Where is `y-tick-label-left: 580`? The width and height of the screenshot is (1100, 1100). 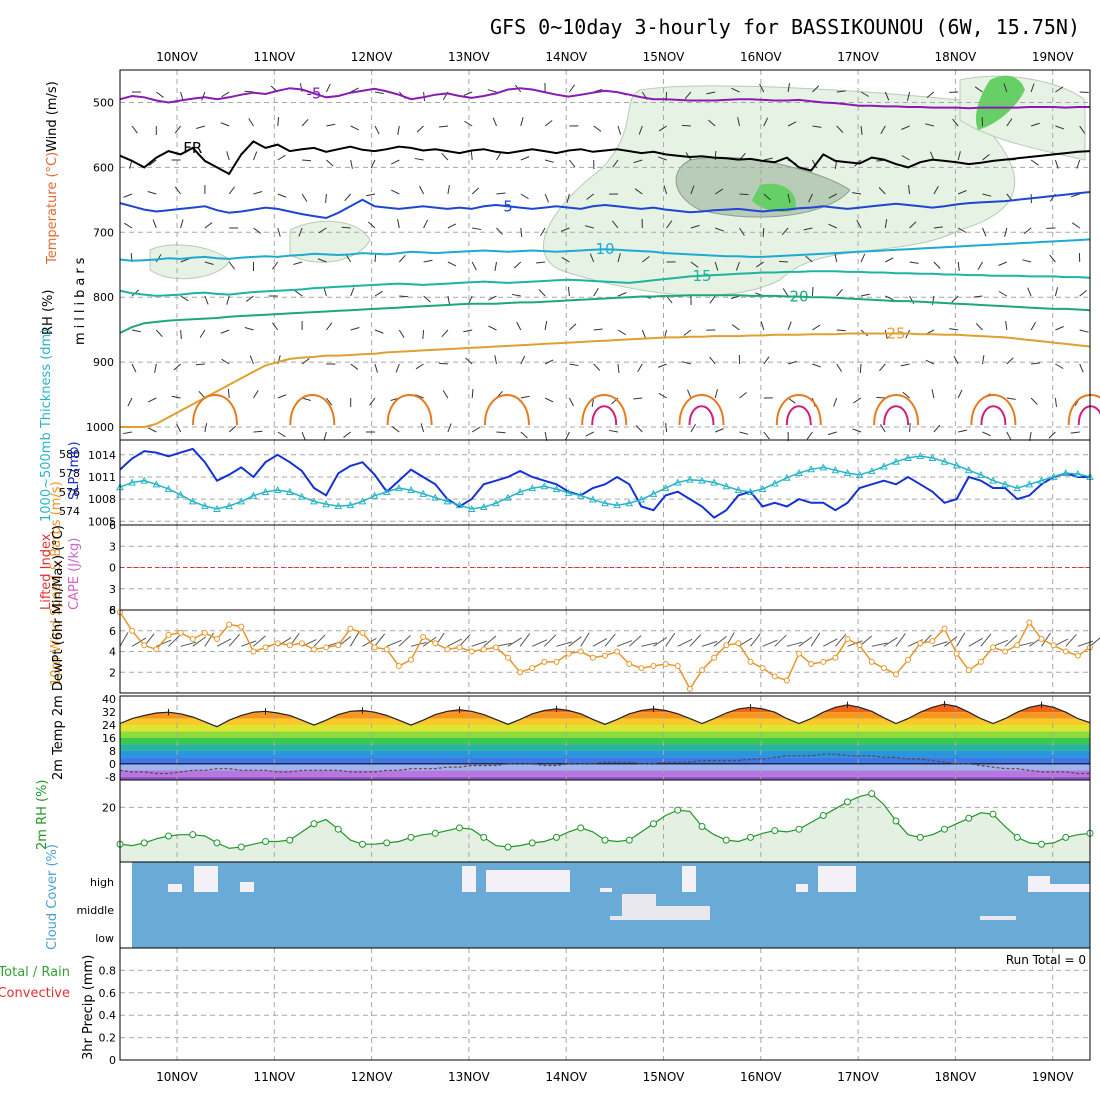
y-tick-label-left: 580 is located at coordinates (69, 454).